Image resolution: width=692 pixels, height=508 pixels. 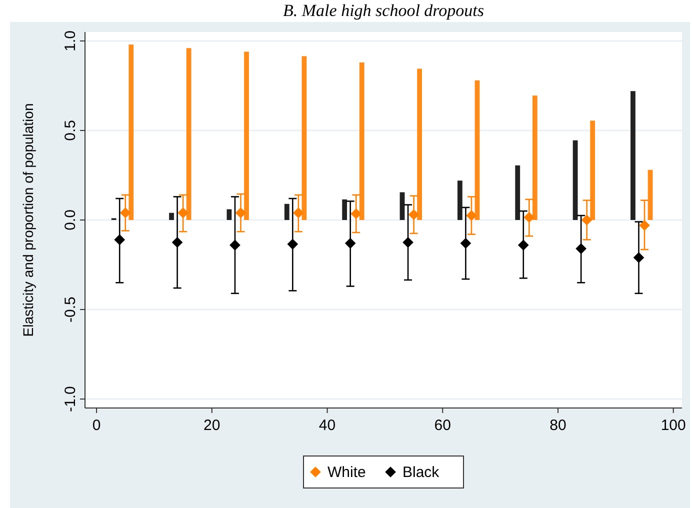 What do you see at coordinates (70, 130) in the screenshot?
I see `y-tick-label: 0.5` at bounding box center [70, 130].